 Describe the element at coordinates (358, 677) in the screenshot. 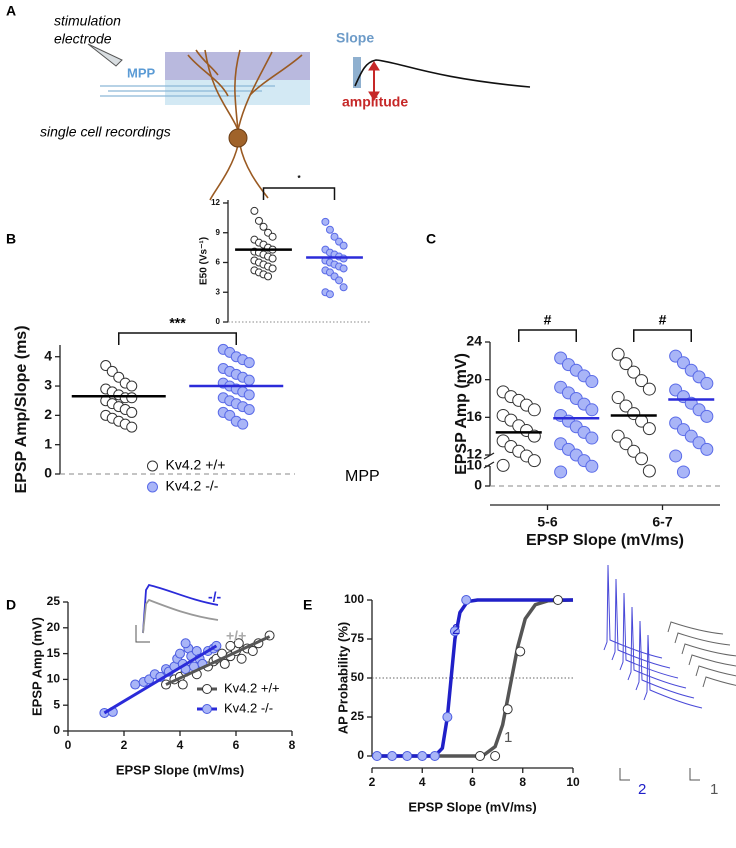

I see `y-tick-label: 50` at that location.